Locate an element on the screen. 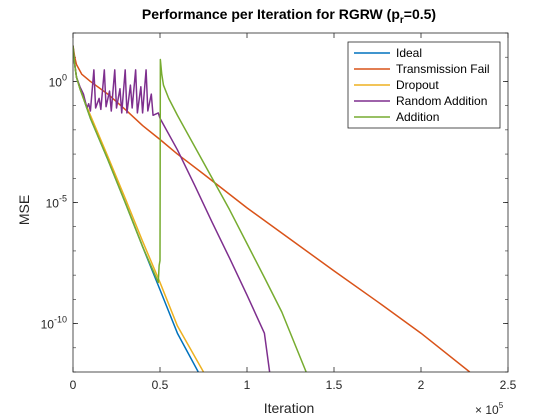  y-tick-label: 10⁻¹⁰ is located at coordinates (54, 323).